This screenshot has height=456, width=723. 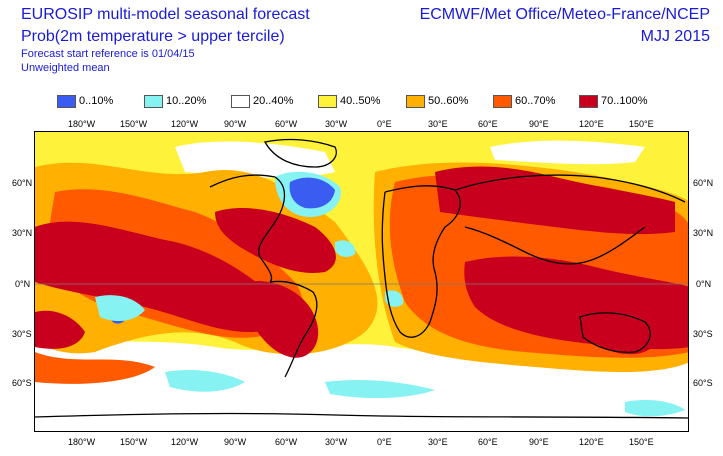 What do you see at coordinates (675, 36) in the screenshot?
I see `season: MJJ 2015` at bounding box center [675, 36].